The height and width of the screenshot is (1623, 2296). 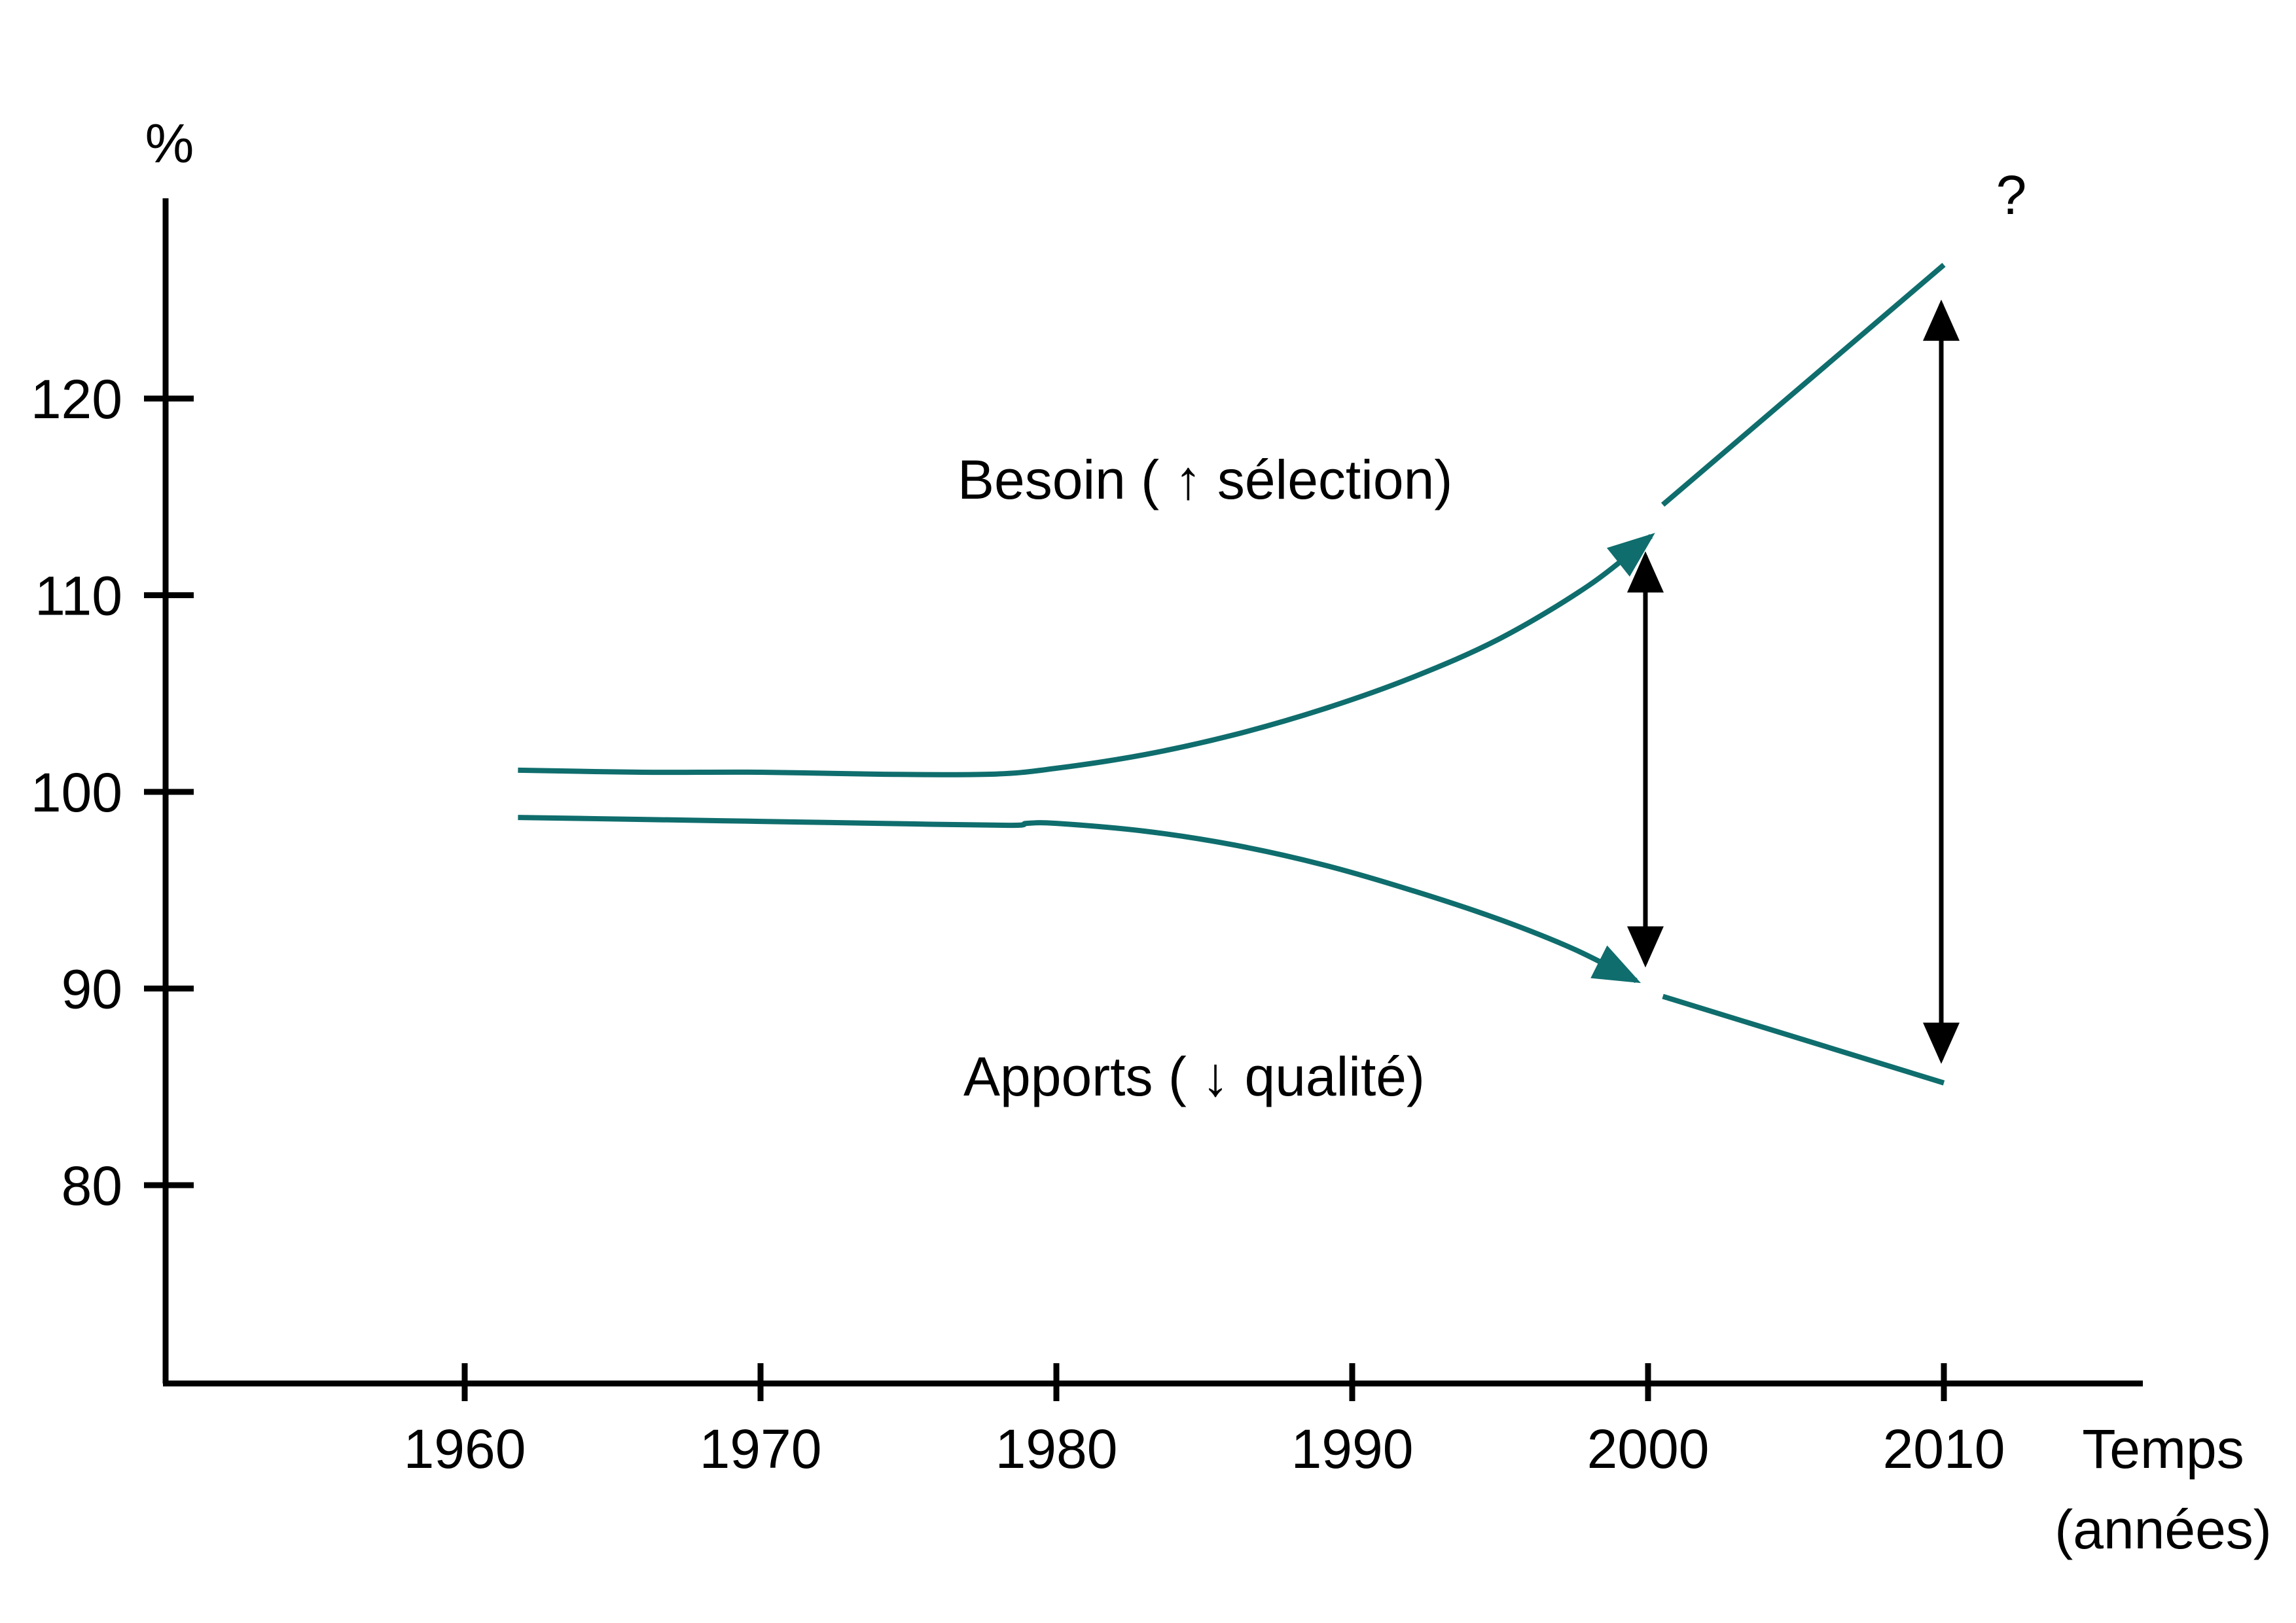 I want to click on question-mark-label: ?, so click(x=2011, y=195).